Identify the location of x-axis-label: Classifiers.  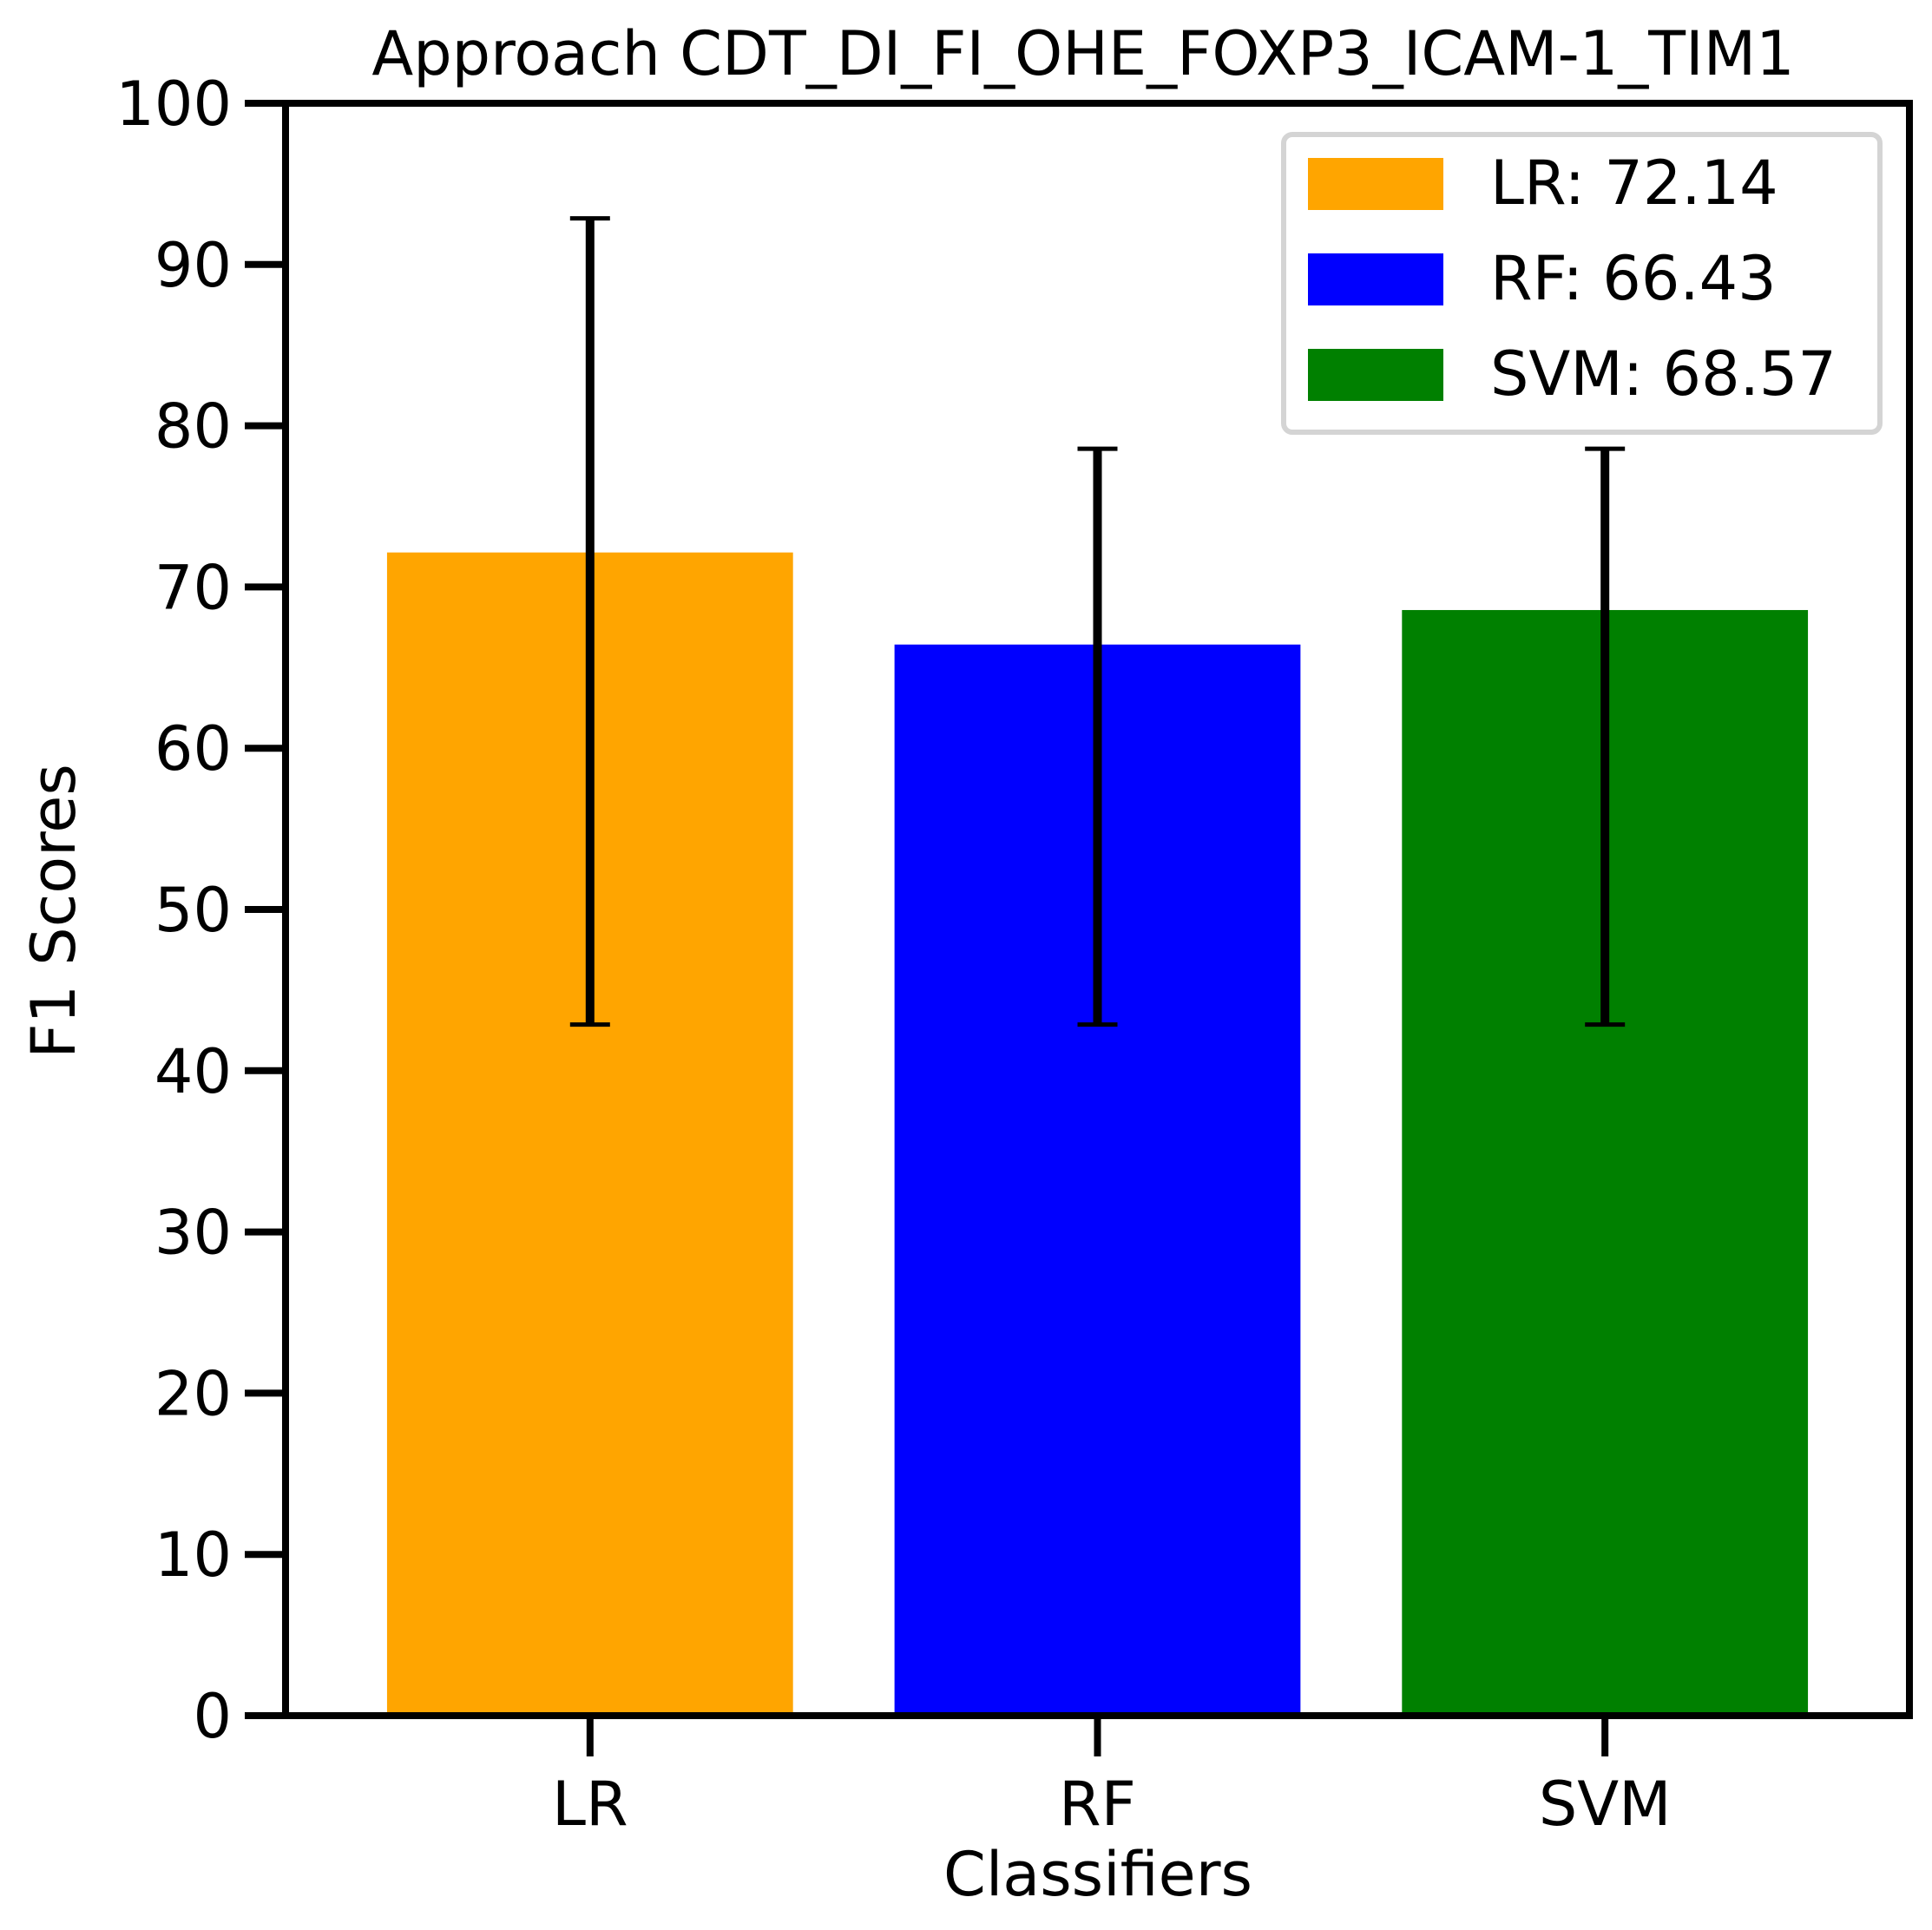
(1098, 1875).